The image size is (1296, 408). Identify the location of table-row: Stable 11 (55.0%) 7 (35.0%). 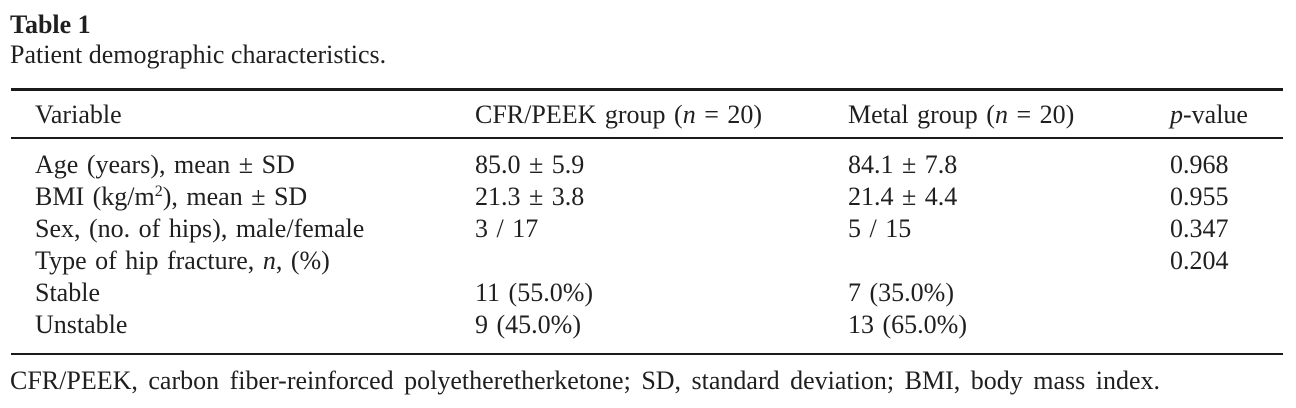
(647, 293).